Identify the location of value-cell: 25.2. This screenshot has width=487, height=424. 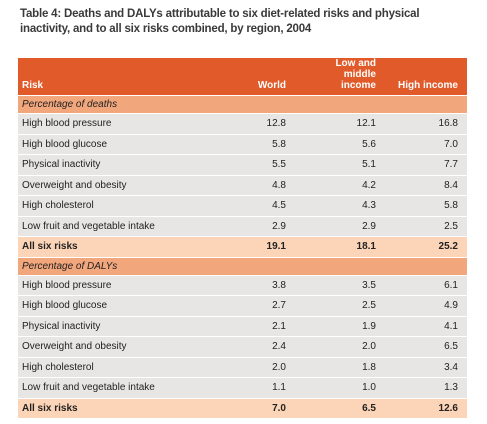
(423, 247).